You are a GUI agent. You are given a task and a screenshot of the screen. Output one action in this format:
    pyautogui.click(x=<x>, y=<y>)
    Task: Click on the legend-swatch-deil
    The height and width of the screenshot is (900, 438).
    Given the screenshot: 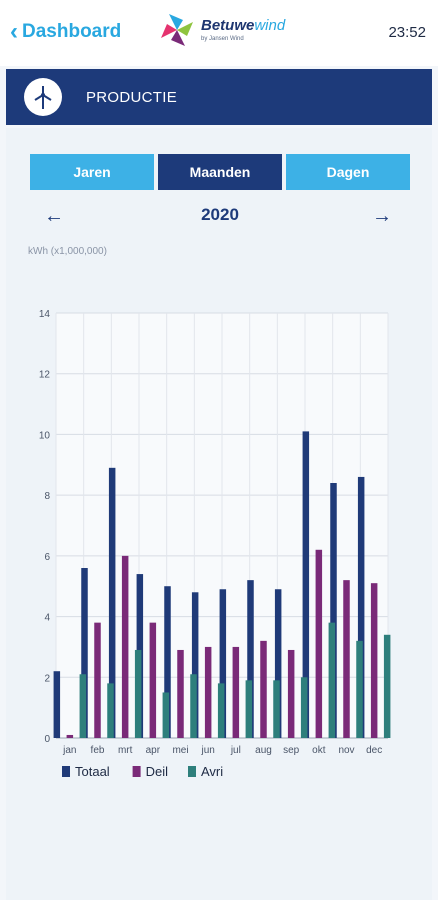 What is the action you would take?
    pyautogui.click(x=136, y=771)
    